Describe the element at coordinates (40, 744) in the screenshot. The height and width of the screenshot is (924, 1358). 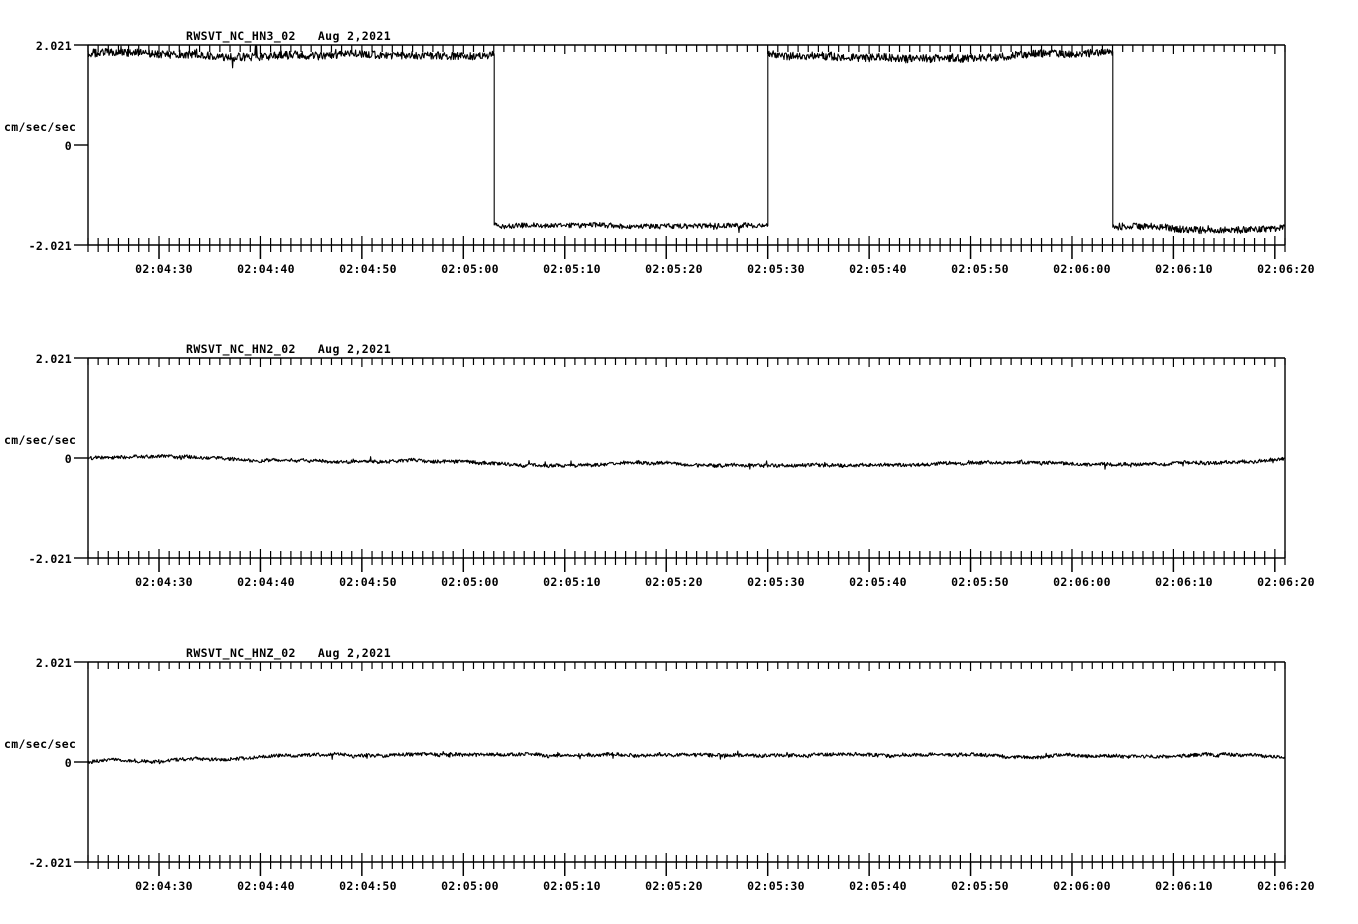
I see `panel-hnz-yaxis-unit: cm/sec/sec` at that location.